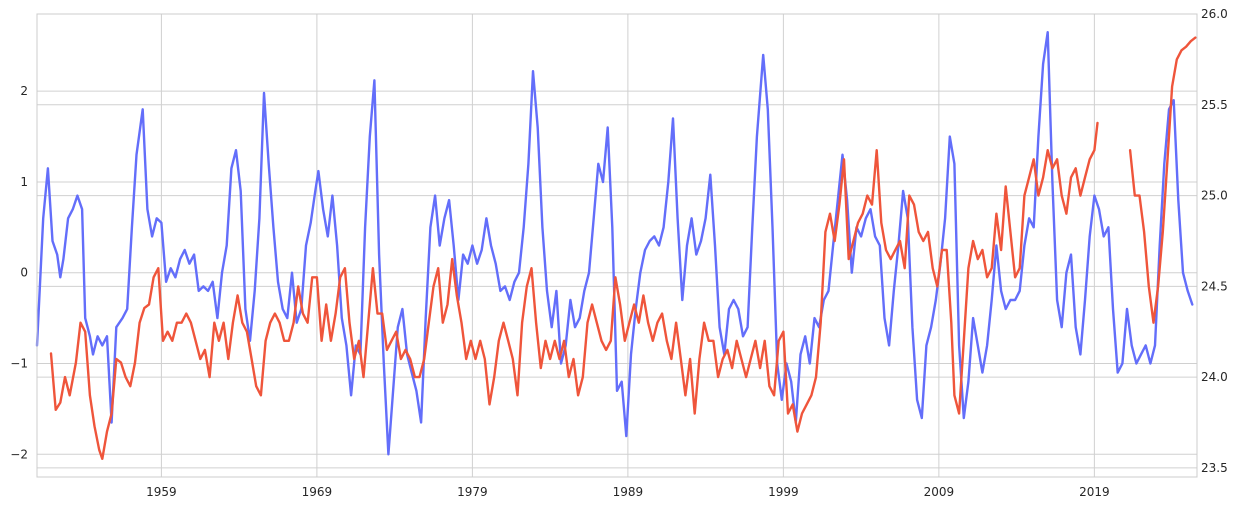 The width and height of the screenshot is (1244, 508). What do you see at coordinates (1214, 14) in the screenshot?
I see `y-right-tick-label: 26.0` at bounding box center [1214, 14].